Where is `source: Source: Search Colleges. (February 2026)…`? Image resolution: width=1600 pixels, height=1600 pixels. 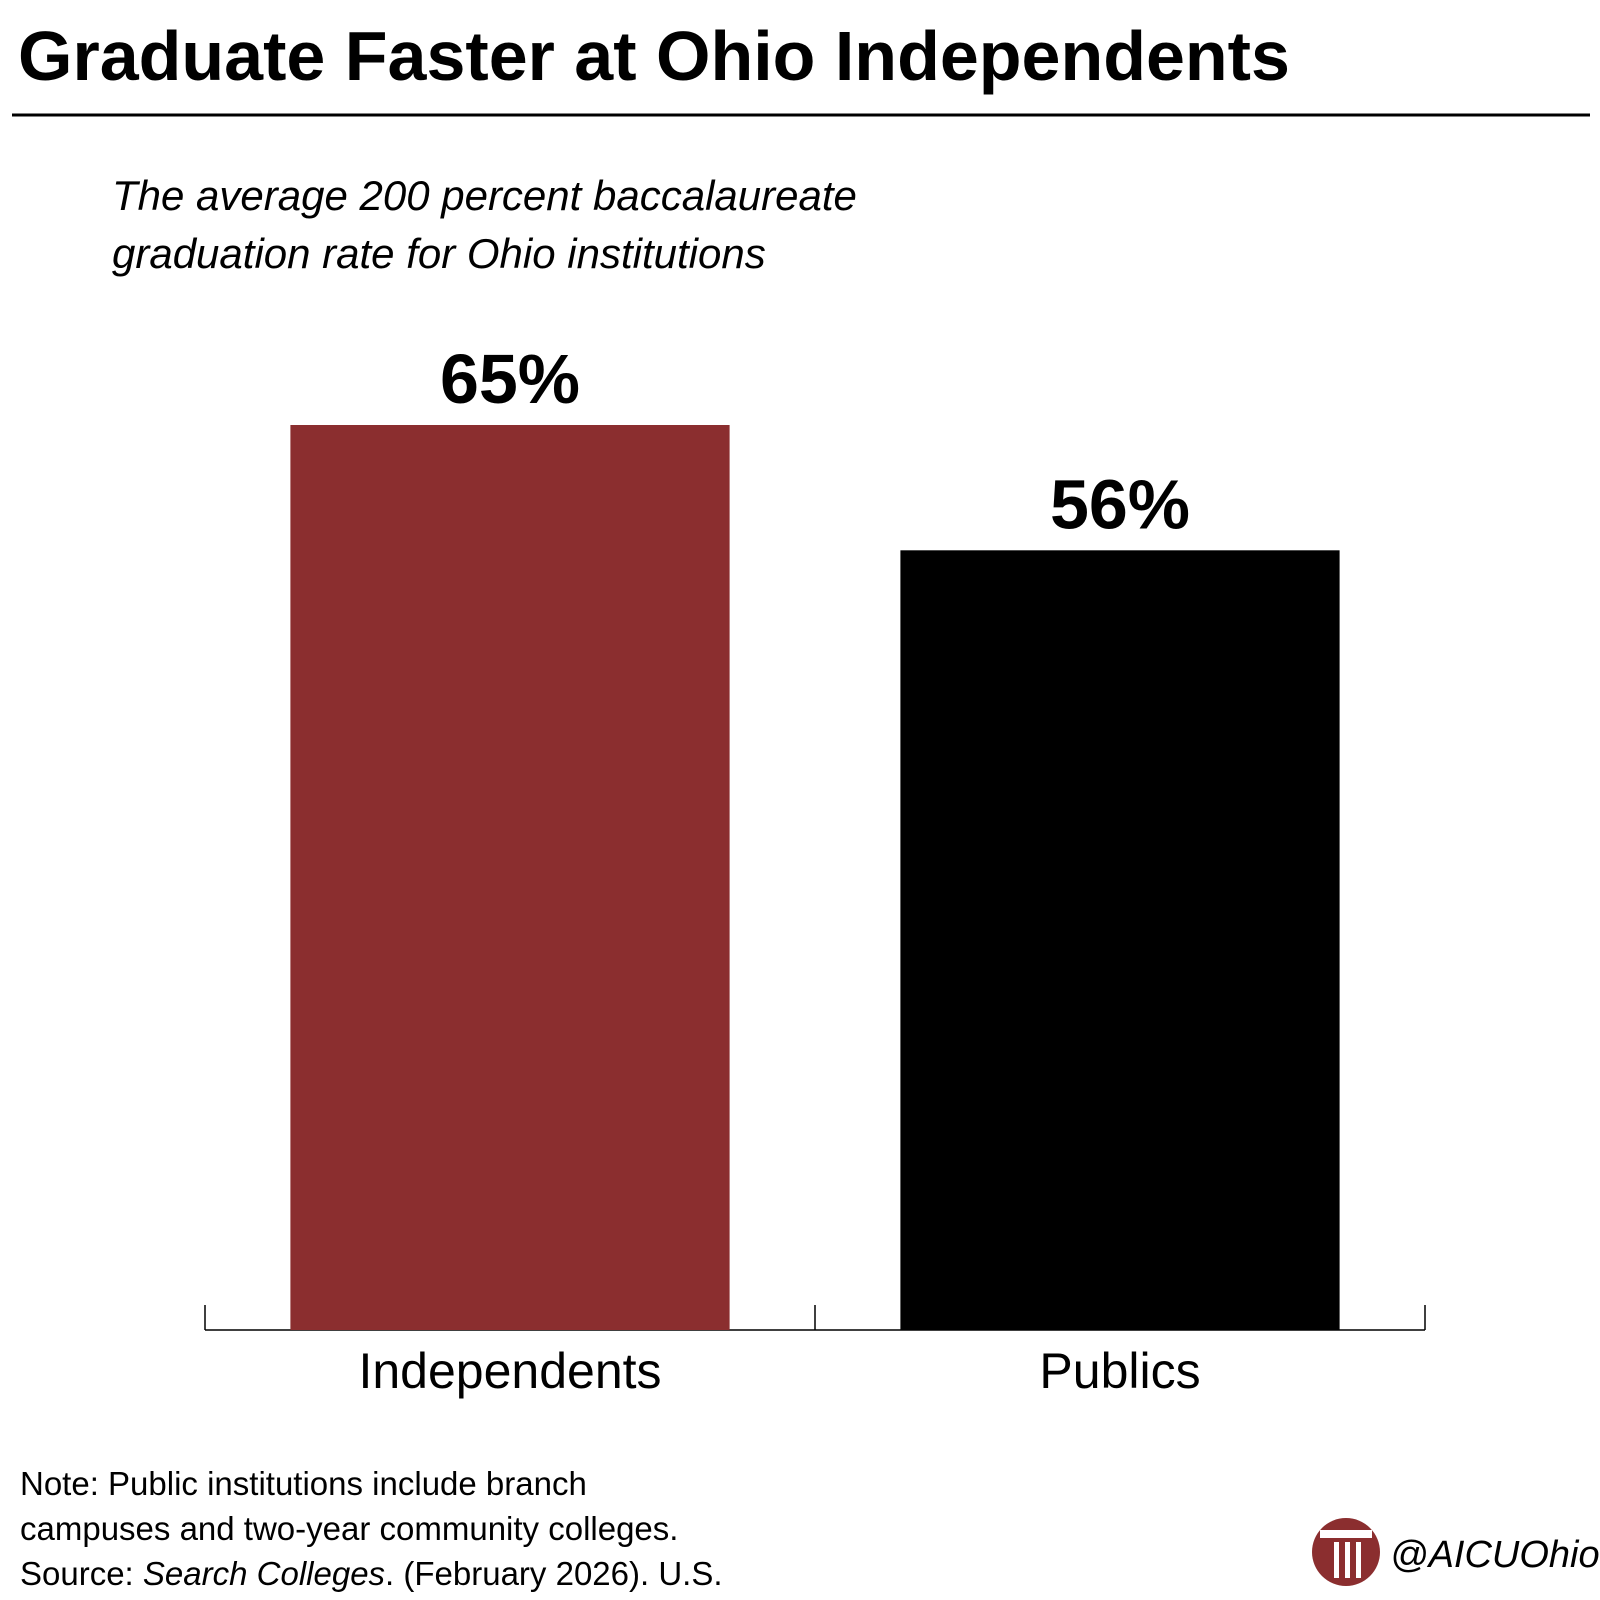 source: Source: Search Colleges. (February 2026)… is located at coordinates (371, 1573).